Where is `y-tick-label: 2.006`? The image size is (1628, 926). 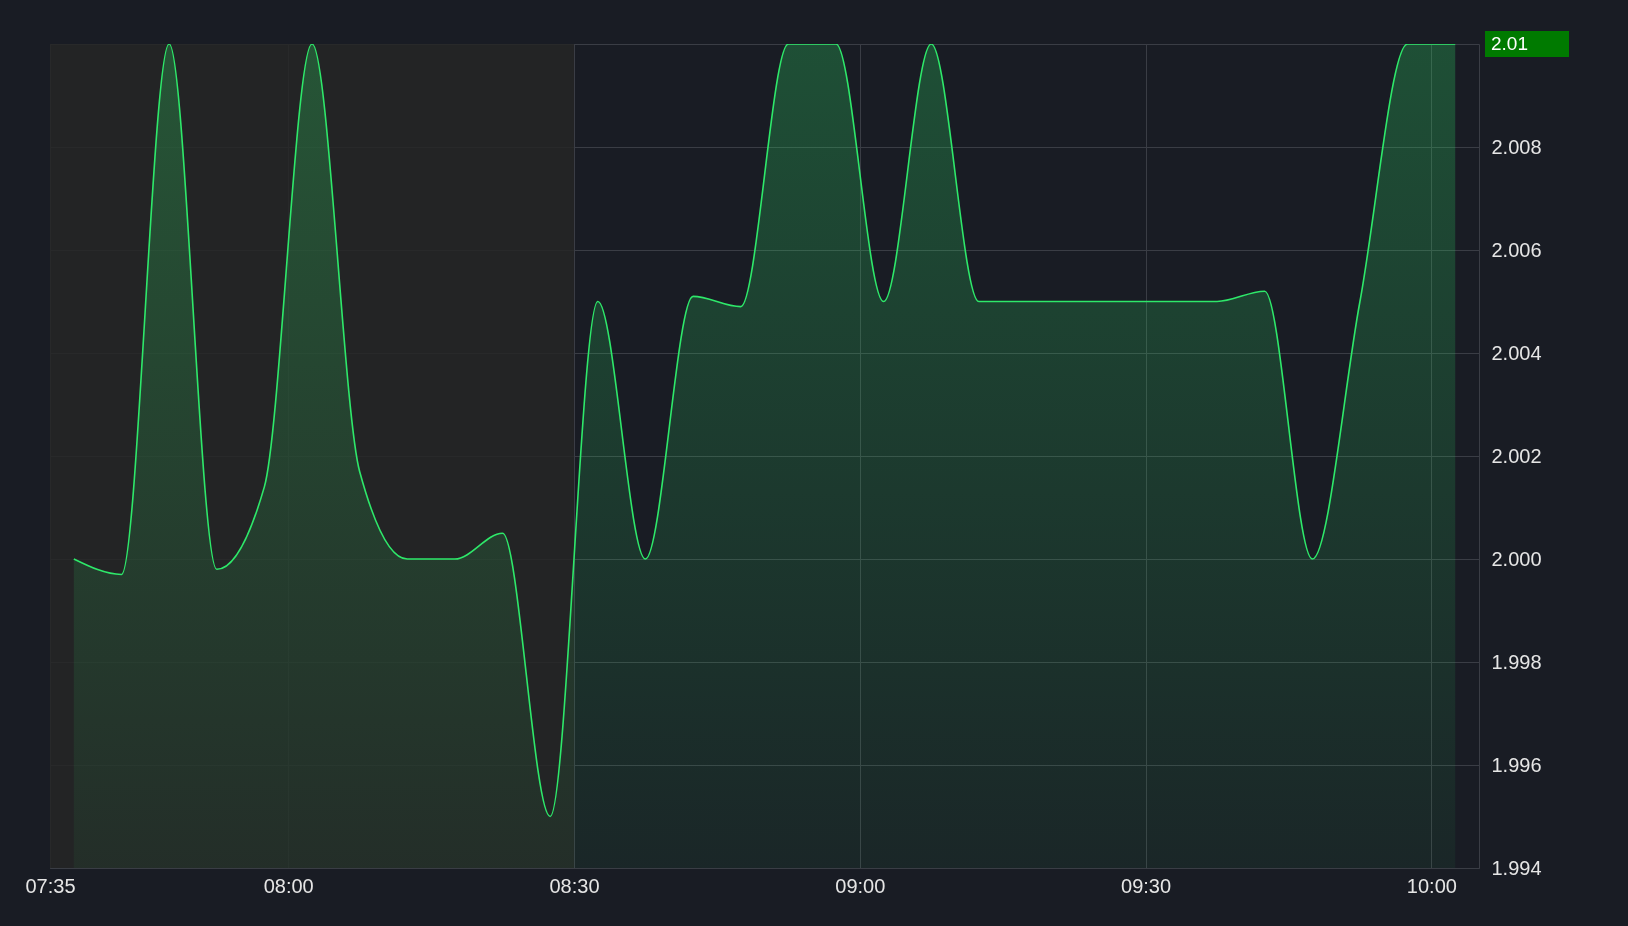 y-tick-label: 2.006 is located at coordinates (1516, 249).